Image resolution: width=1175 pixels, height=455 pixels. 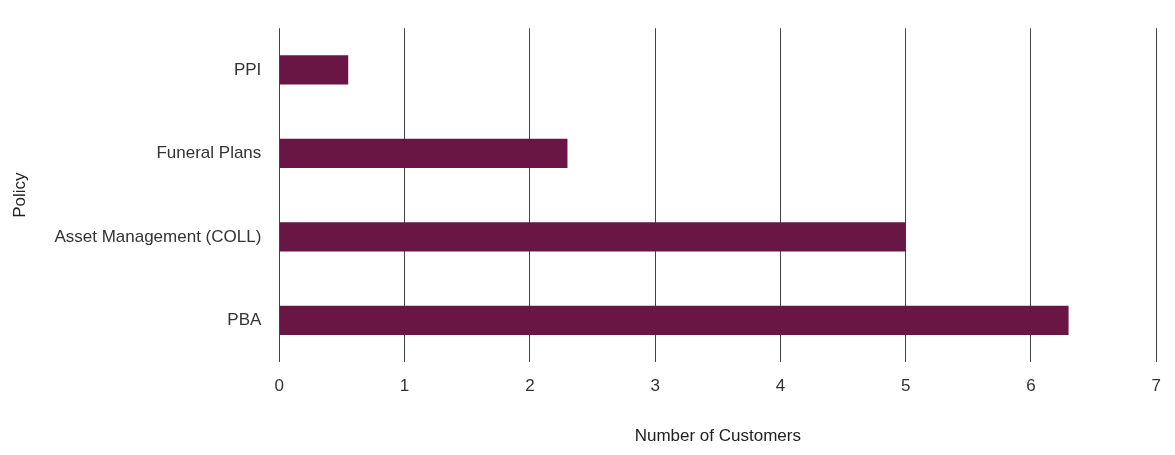 What do you see at coordinates (244, 320) in the screenshot?
I see `y-tick-label: PBA` at bounding box center [244, 320].